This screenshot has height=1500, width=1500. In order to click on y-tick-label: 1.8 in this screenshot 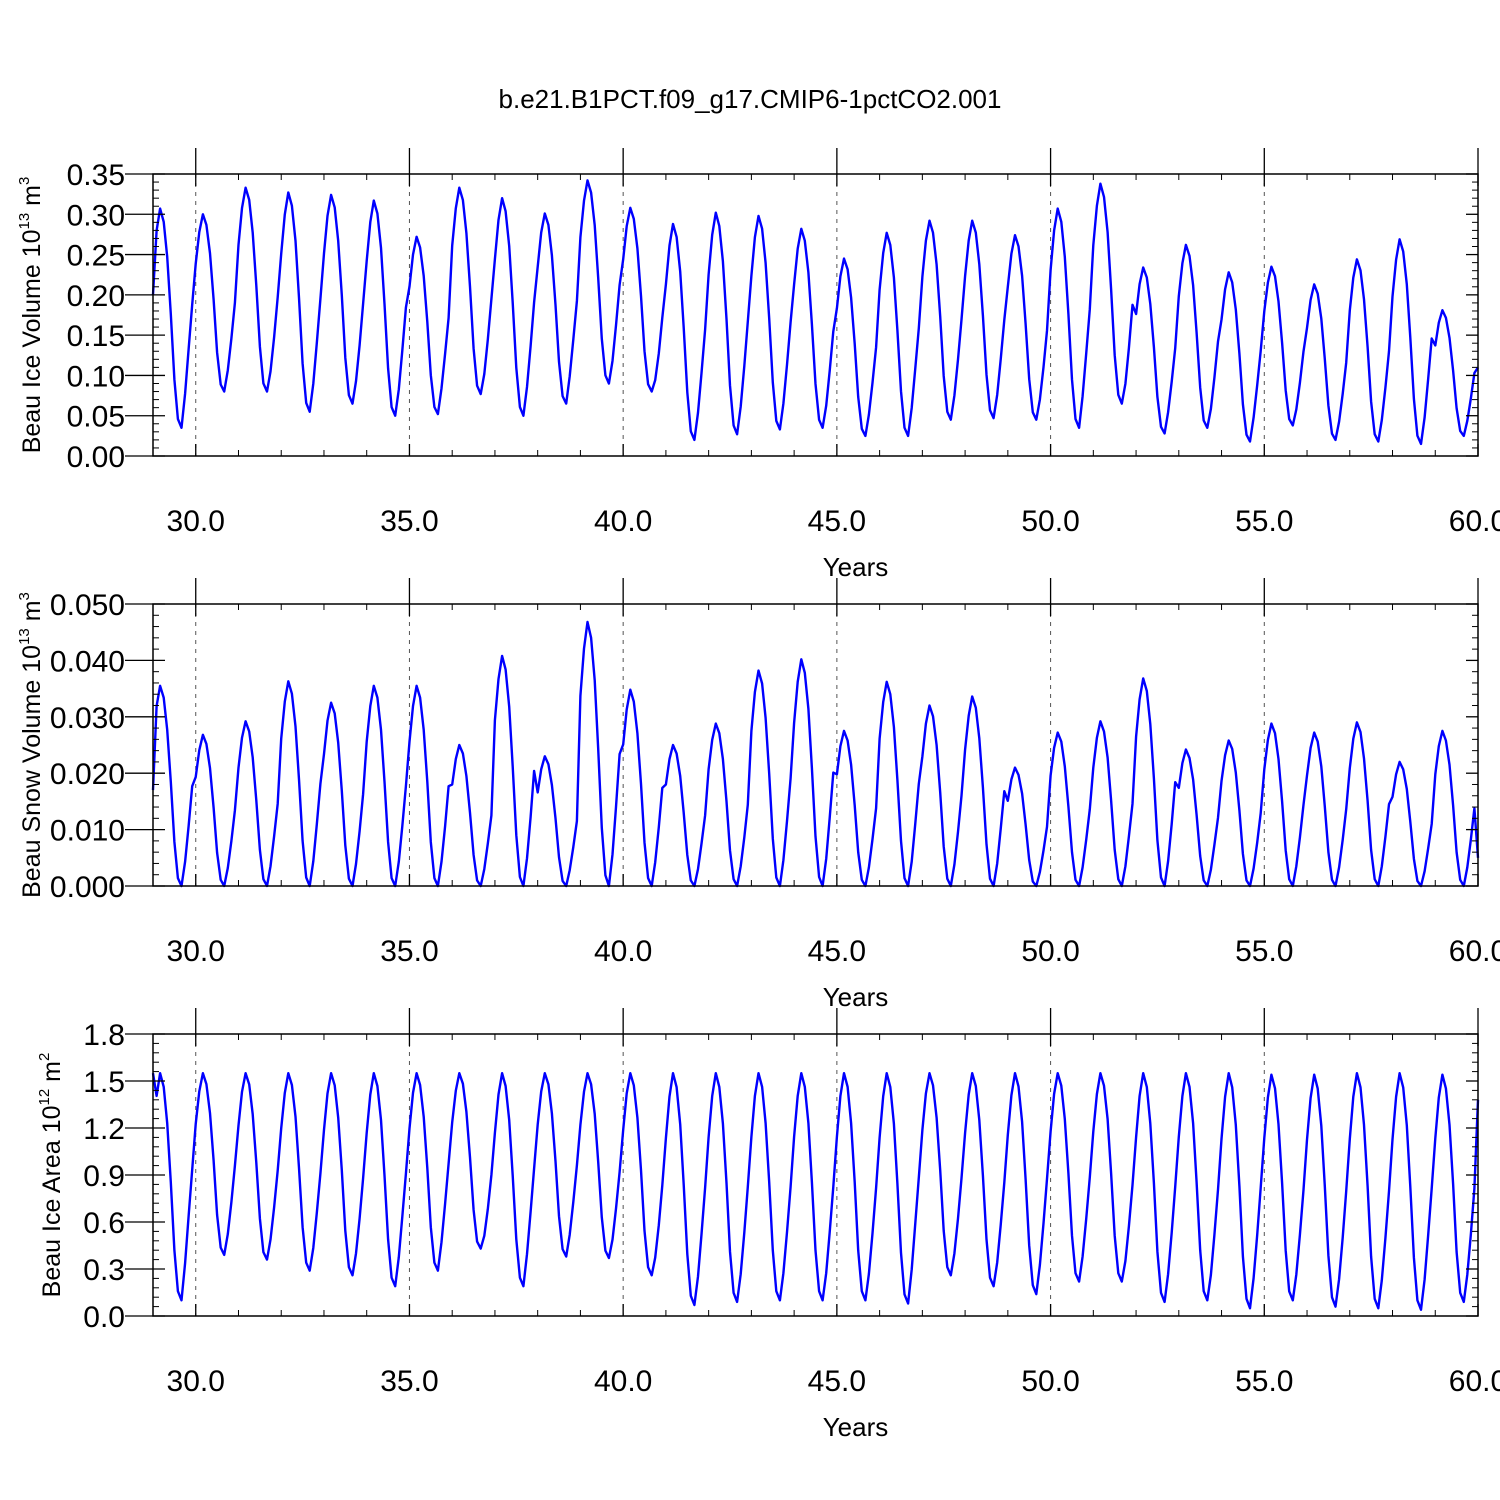, I will do `click(104, 1035)`.